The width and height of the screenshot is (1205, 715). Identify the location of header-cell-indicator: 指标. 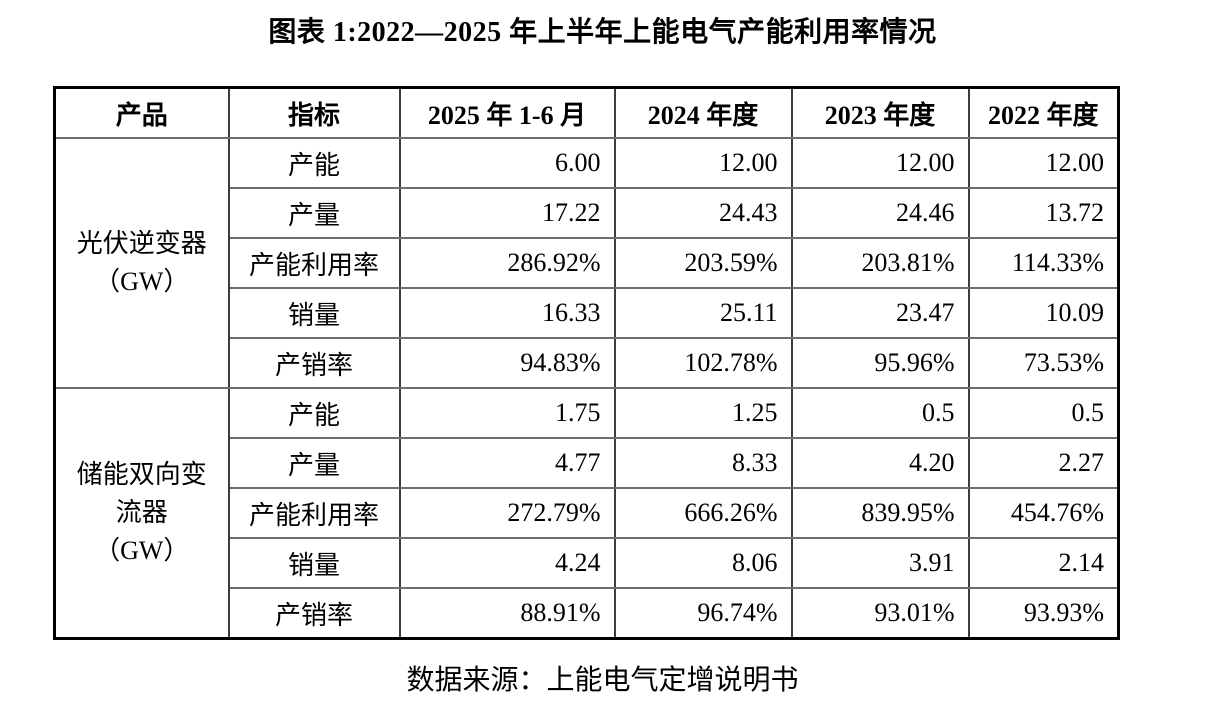
(314, 112).